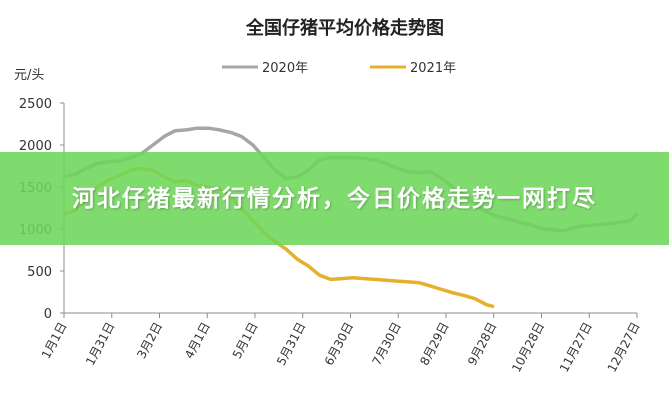 Image resolution: width=669 pixels, height=400 pixels. I want to click on x-tick-label: 1月1日, so click(54, 340).